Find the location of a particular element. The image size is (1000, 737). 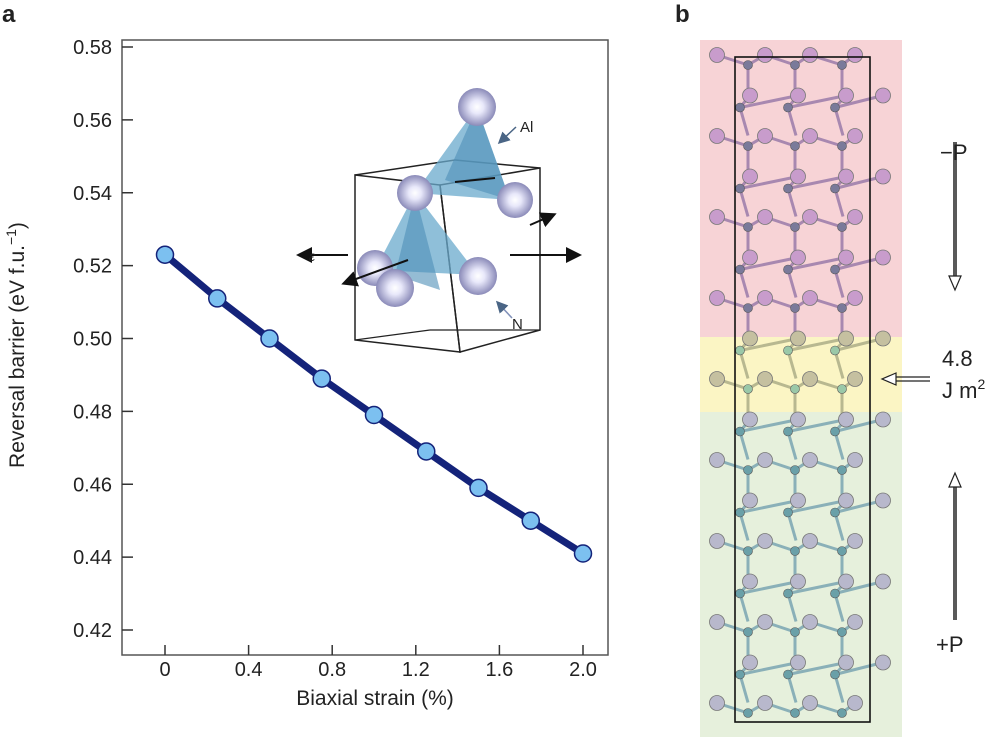

plus-p-label: +P is located at coordinates (950, 644).